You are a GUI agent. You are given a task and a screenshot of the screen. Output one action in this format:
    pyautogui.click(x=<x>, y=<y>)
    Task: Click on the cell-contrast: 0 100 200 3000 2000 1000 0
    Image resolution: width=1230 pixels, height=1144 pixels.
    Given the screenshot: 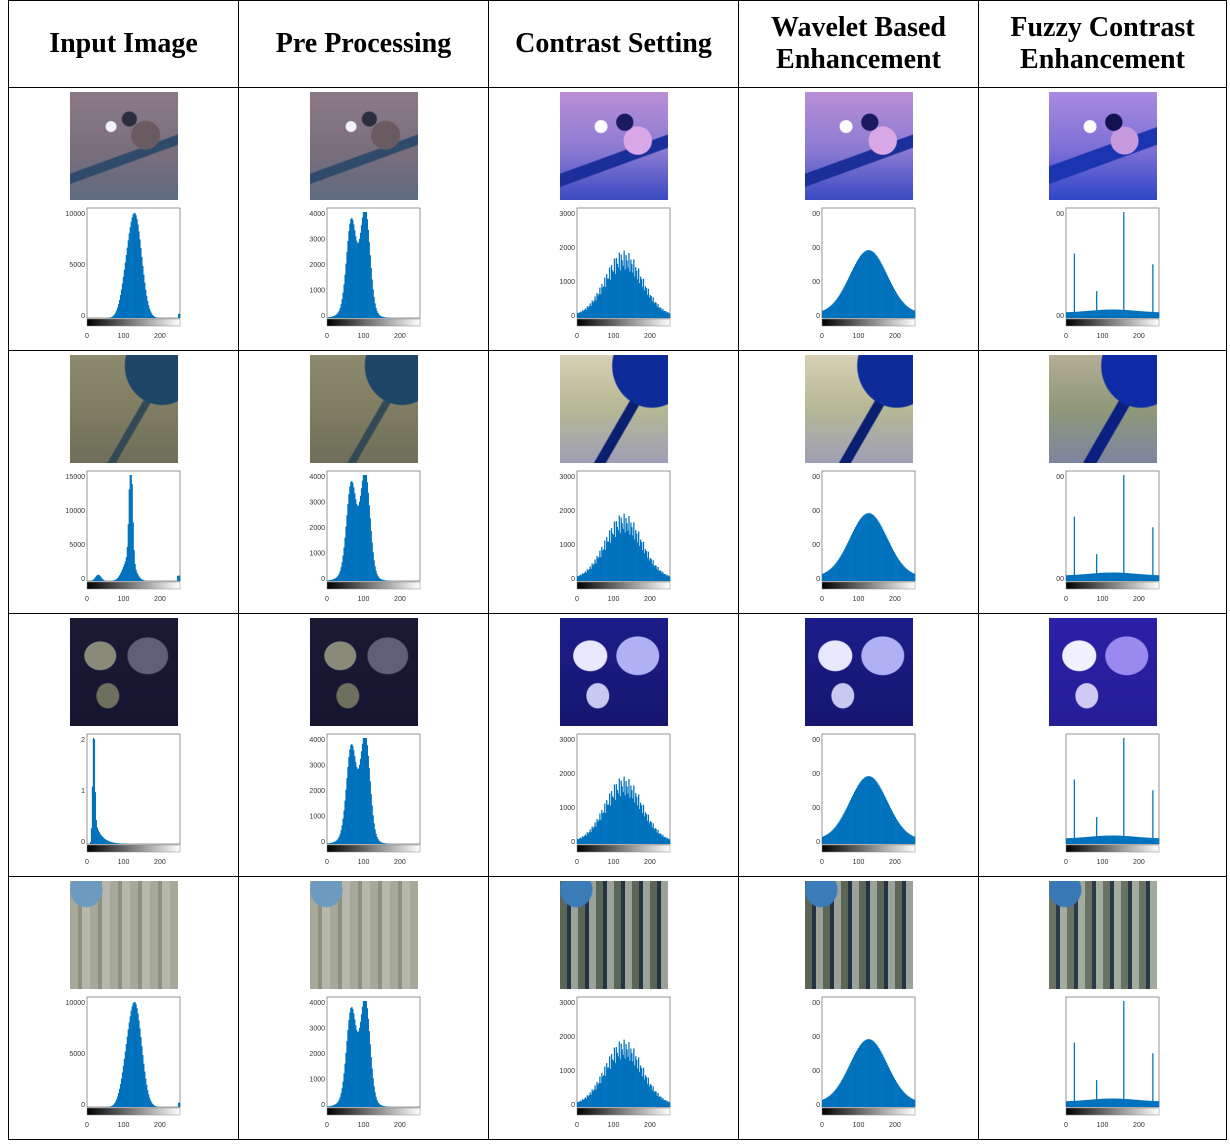 What is the action you would take?
    pyautogui.click(x=613, y=1008)
    